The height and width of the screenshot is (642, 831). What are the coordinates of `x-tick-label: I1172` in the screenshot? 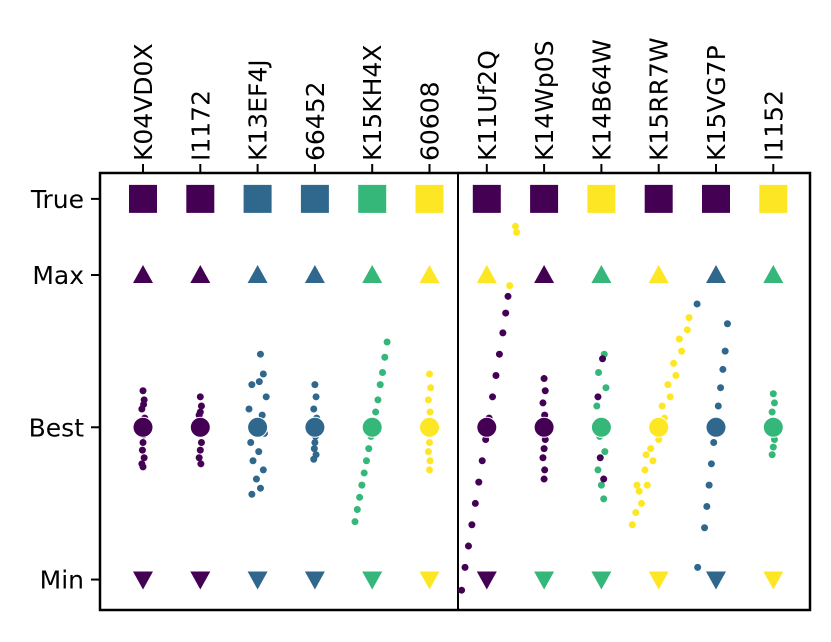 It's located at (200, 125).